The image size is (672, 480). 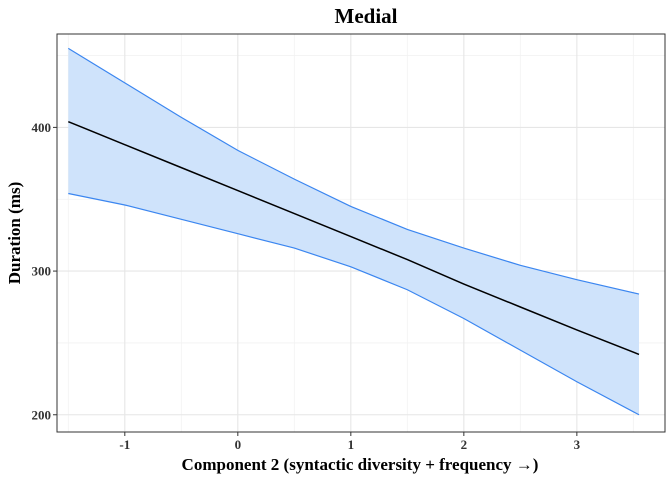 I want to click on chart-title: Medial, so click(x=366, y=16).